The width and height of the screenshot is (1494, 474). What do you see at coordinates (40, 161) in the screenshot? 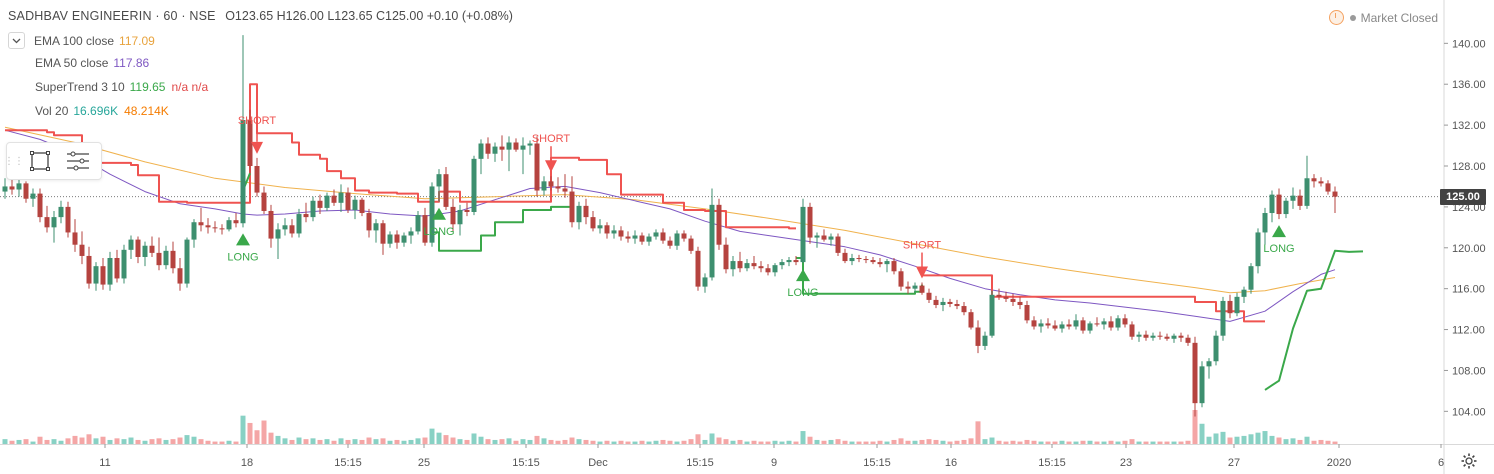
I see `rectangle-tool-button` at bounding box center [40, 161].